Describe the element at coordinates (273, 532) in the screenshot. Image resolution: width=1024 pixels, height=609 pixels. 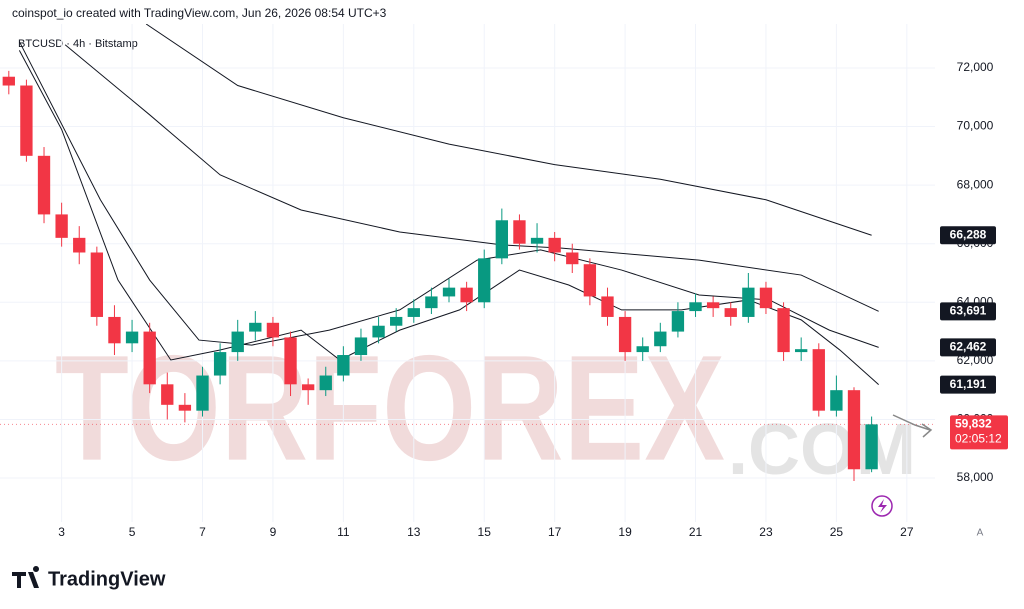
I see `x-tick-label: 9` at that location.